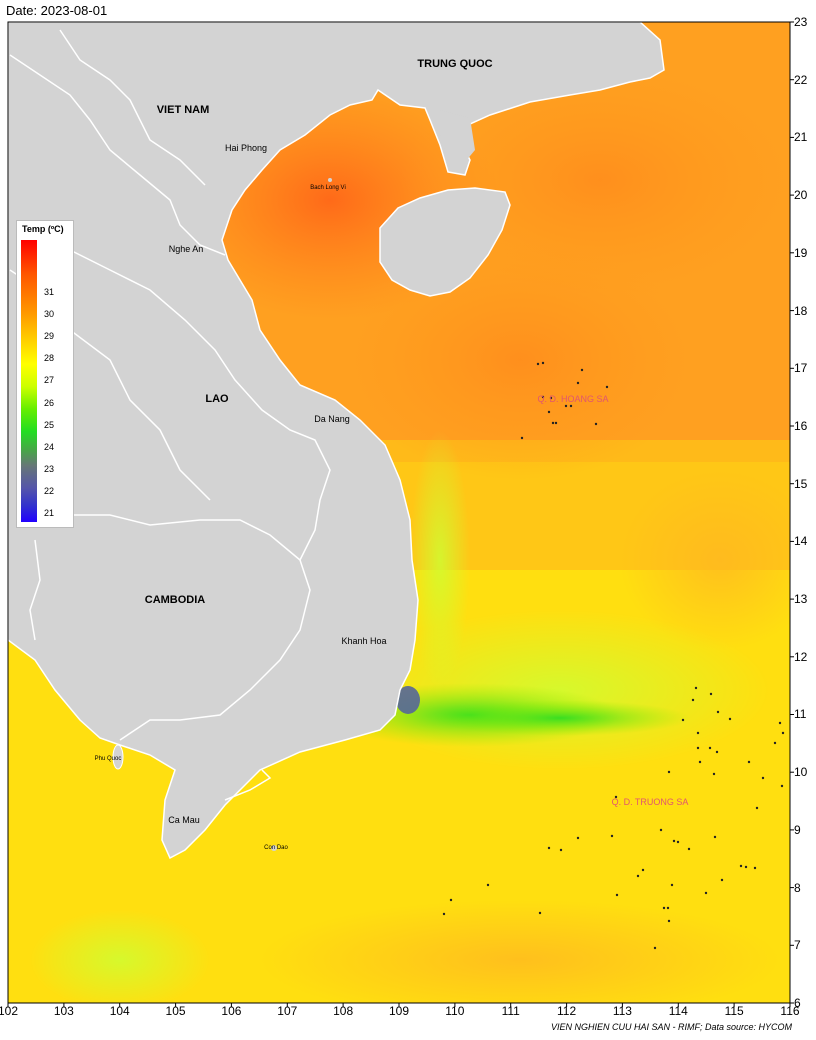 This screenshot has width=816, height=1040. What do you see at coordinates (49, 358) in the screenshot?
I see `legend-tick-label: 28` at bounding box center [49, 358].